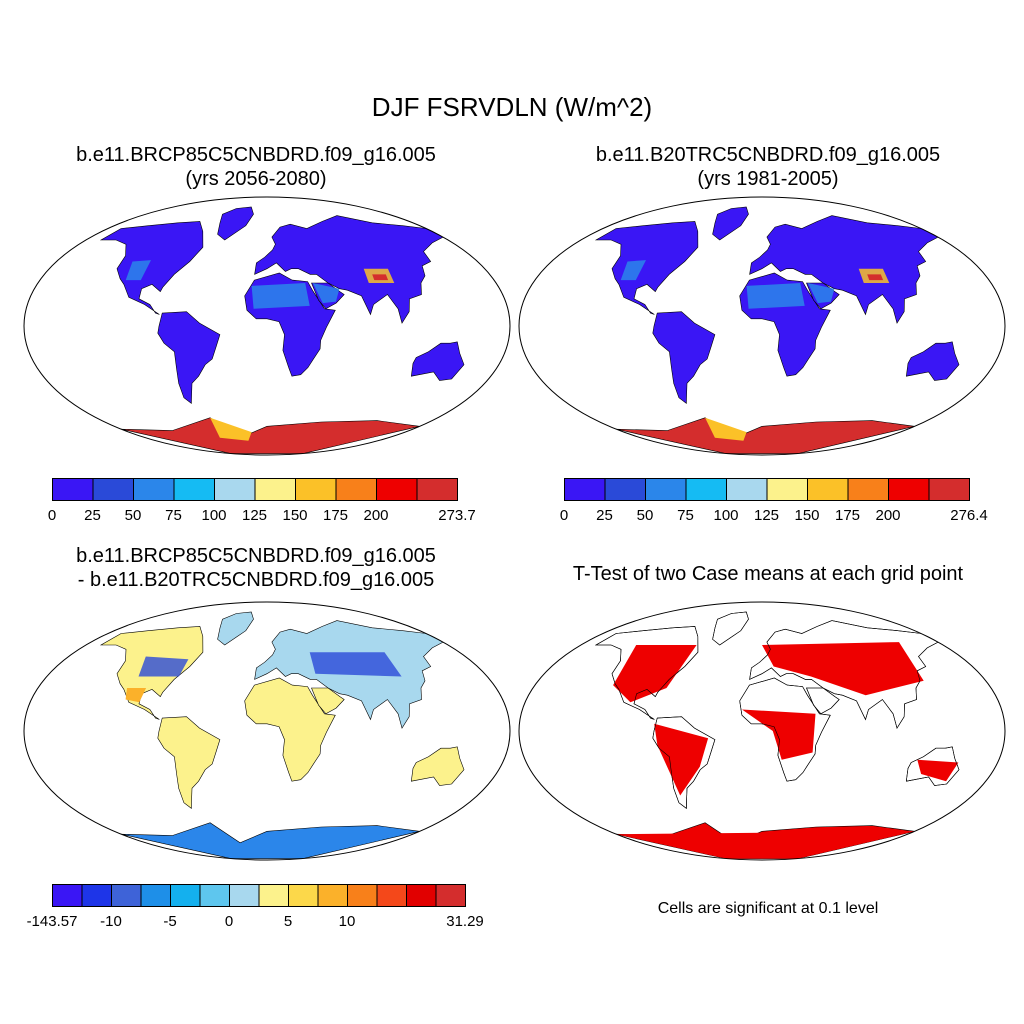 The width and height of the screenshot is (1024, 1024). Describe the element at coordinates (163, 666) in the screenshot. I see `negative-change-region` at that location.